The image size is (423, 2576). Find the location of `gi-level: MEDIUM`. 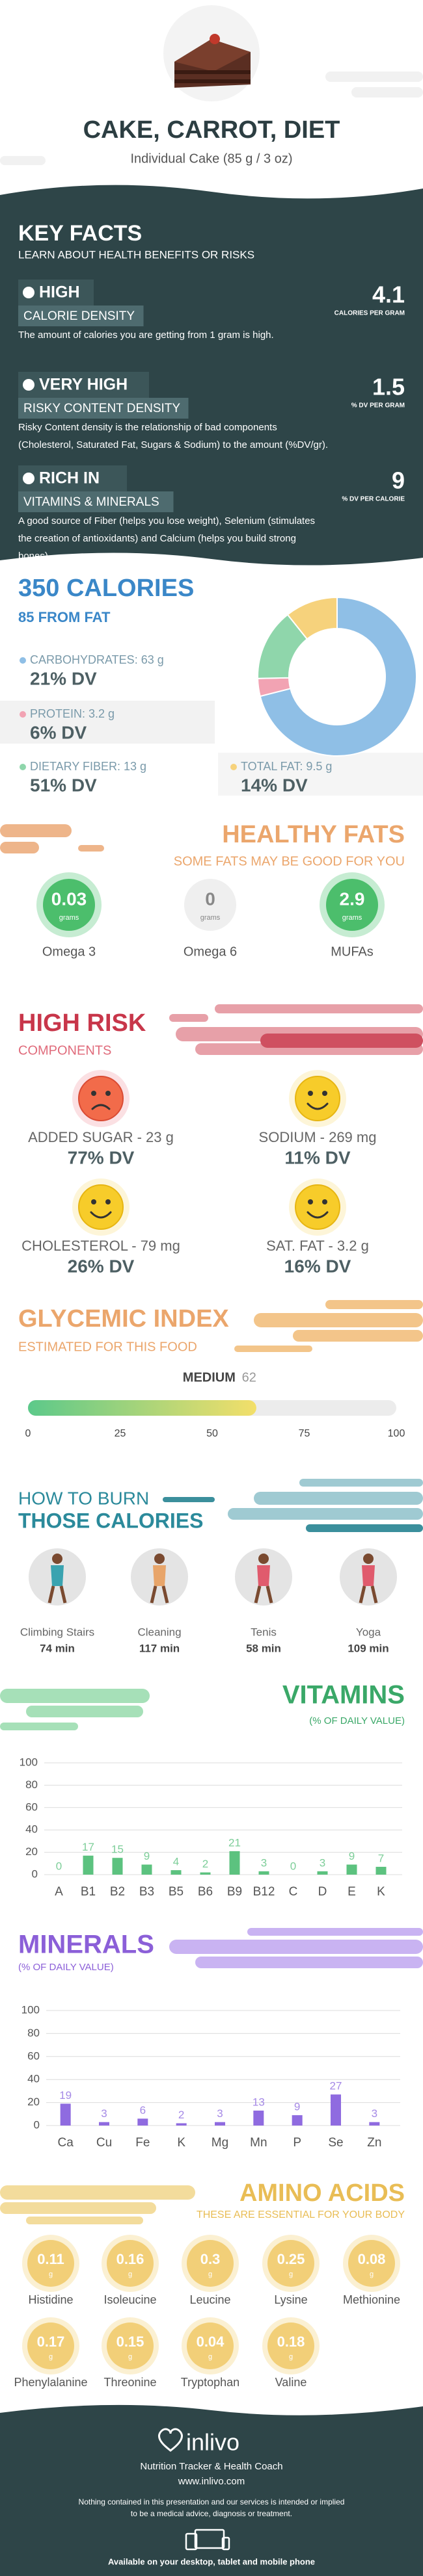

gi-level: MEDIUM is located at coordinates (209, 1377).